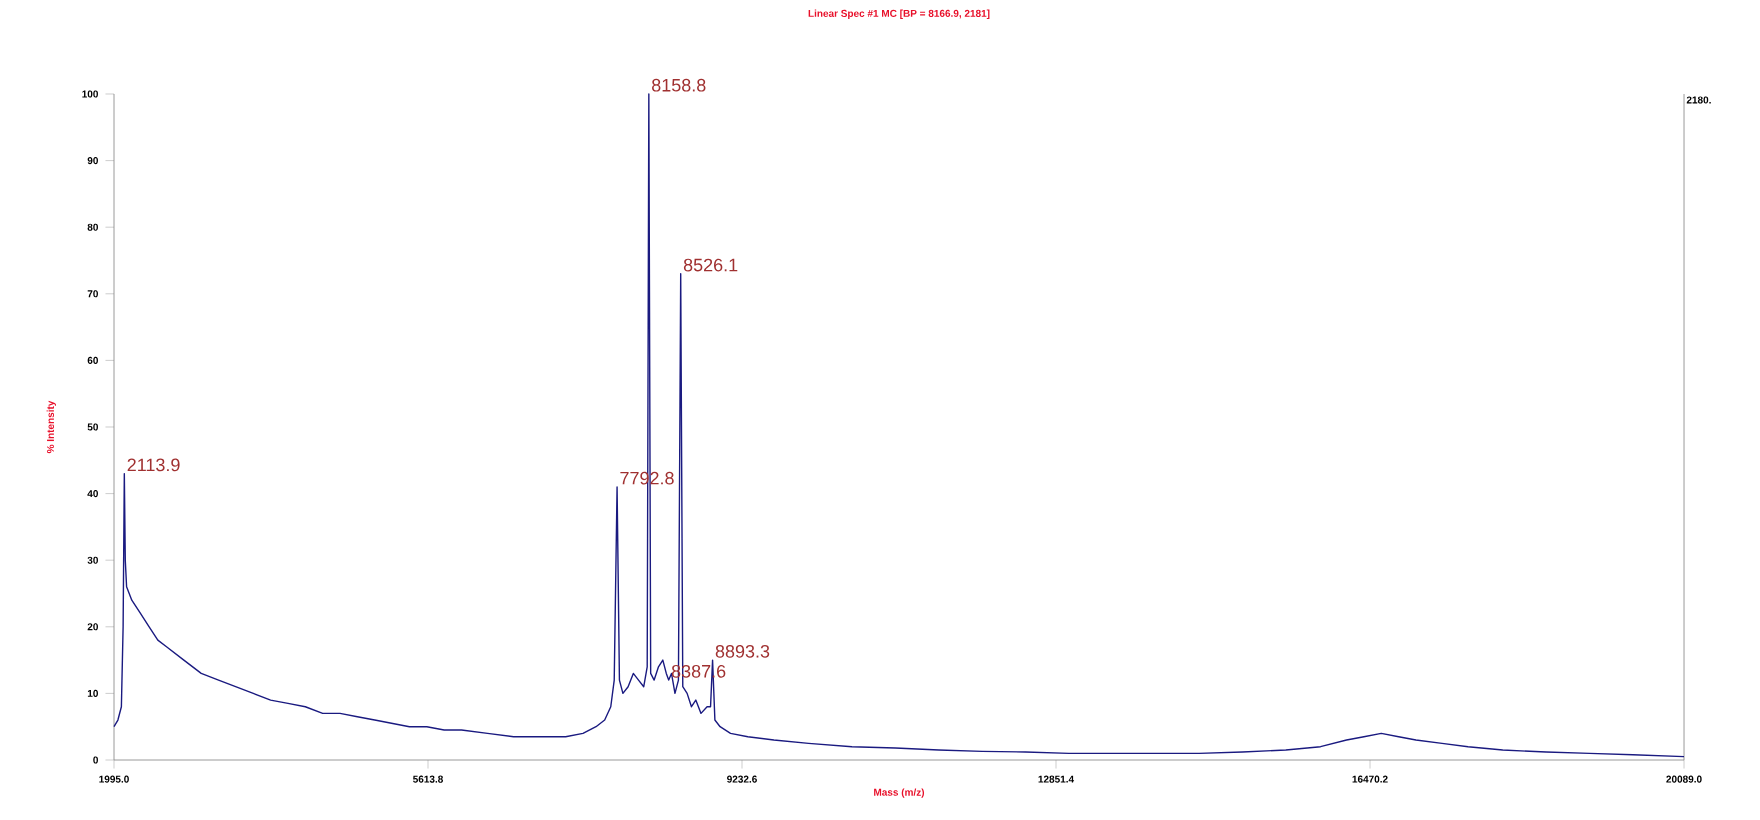 Image resolution: width=1760 pixels, height=820 pixels. Describe the element at coordinates (742, 651) in the screenshot. I see `annotation: 8893.3` at that location.